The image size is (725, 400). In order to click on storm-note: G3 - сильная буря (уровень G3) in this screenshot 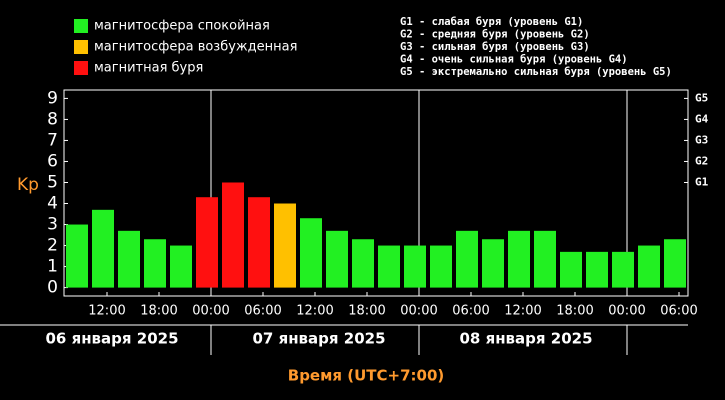, I will do `click(495, 47)`.